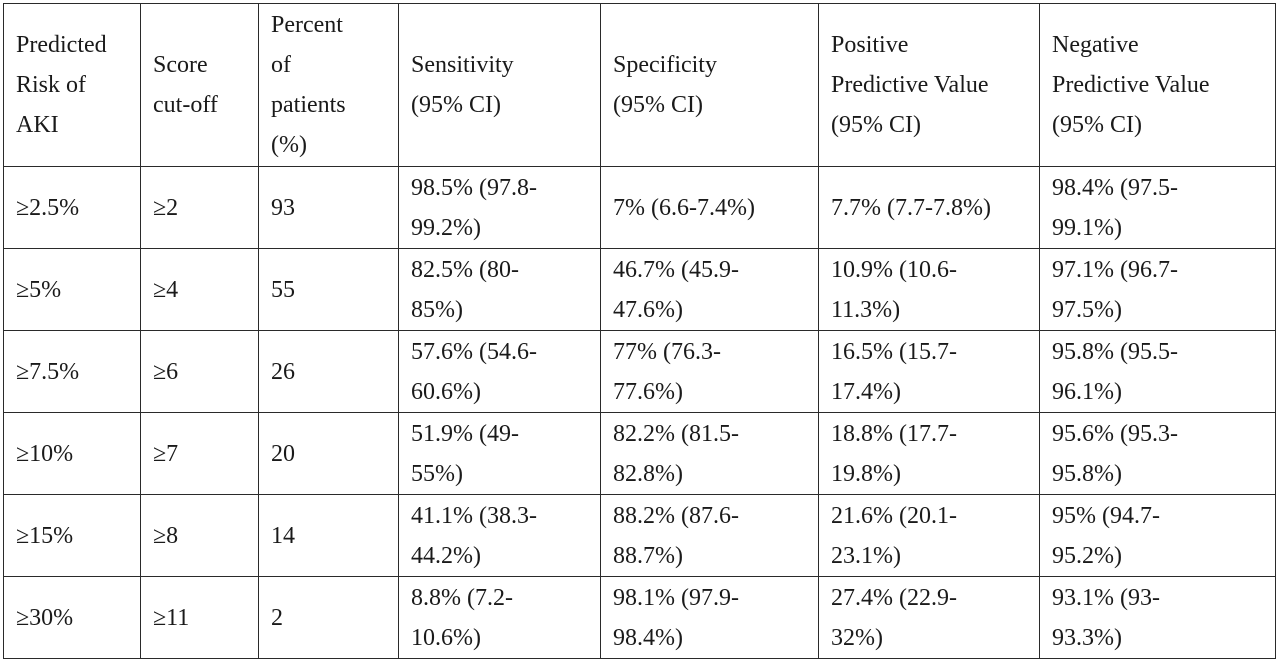  What do you see at coordinates (72, 371) in the screenshot?
I see `cell-predicted-risk: ≥7.5%` at bounding box center [72, 371].